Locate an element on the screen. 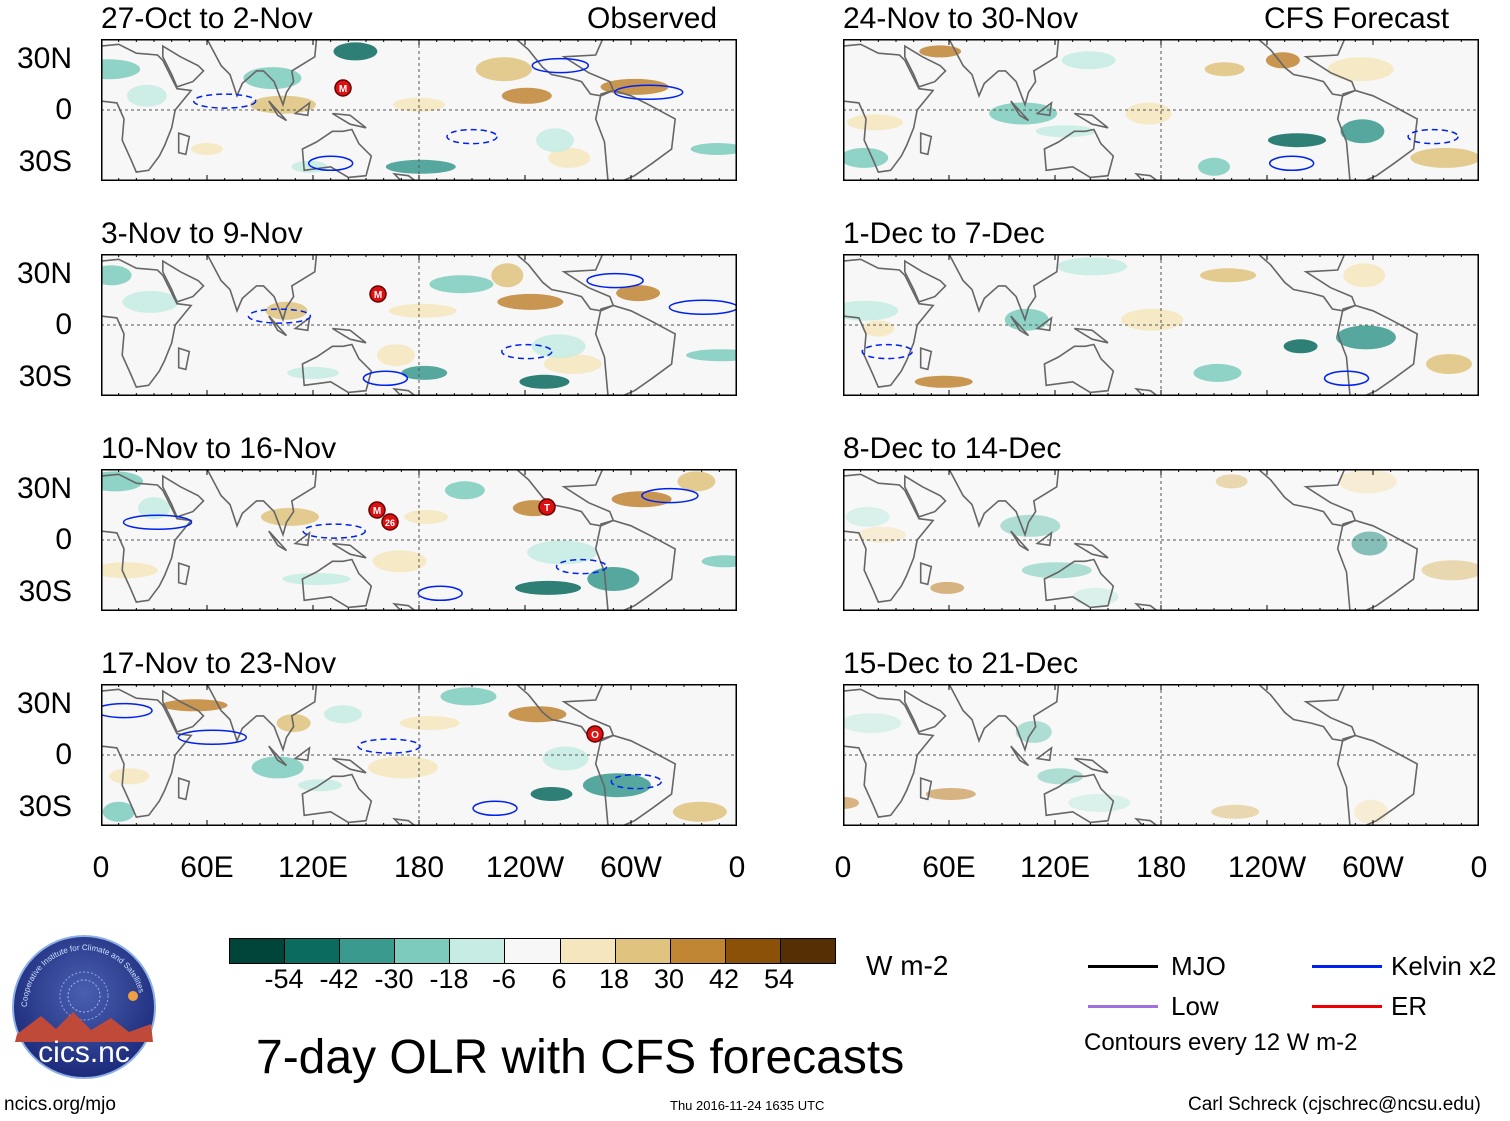 The width and height of the screenshot is (1510, 1121). colorbar-label: 6 is located at coordinates (559, 979).